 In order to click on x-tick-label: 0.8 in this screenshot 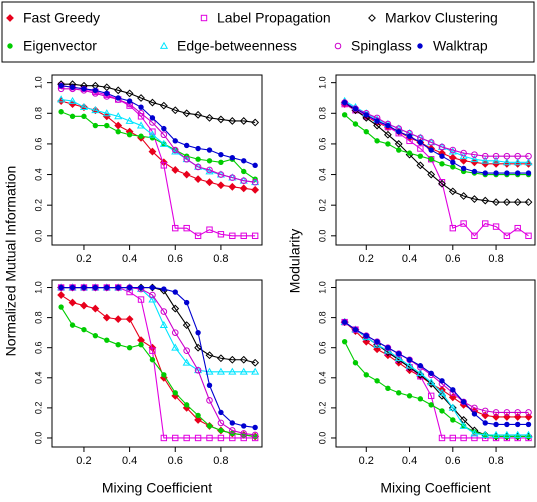, I will do `click(220, 259)`.